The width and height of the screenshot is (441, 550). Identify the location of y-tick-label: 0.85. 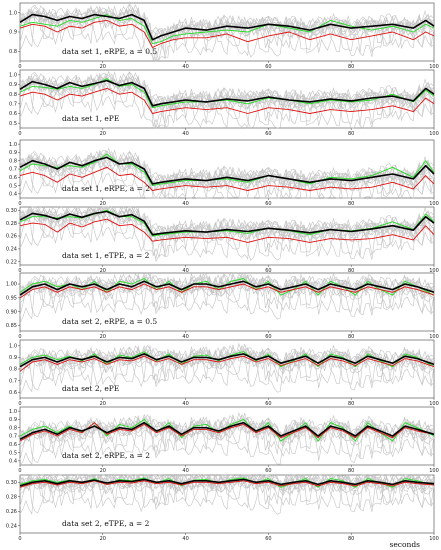
(11, 326).